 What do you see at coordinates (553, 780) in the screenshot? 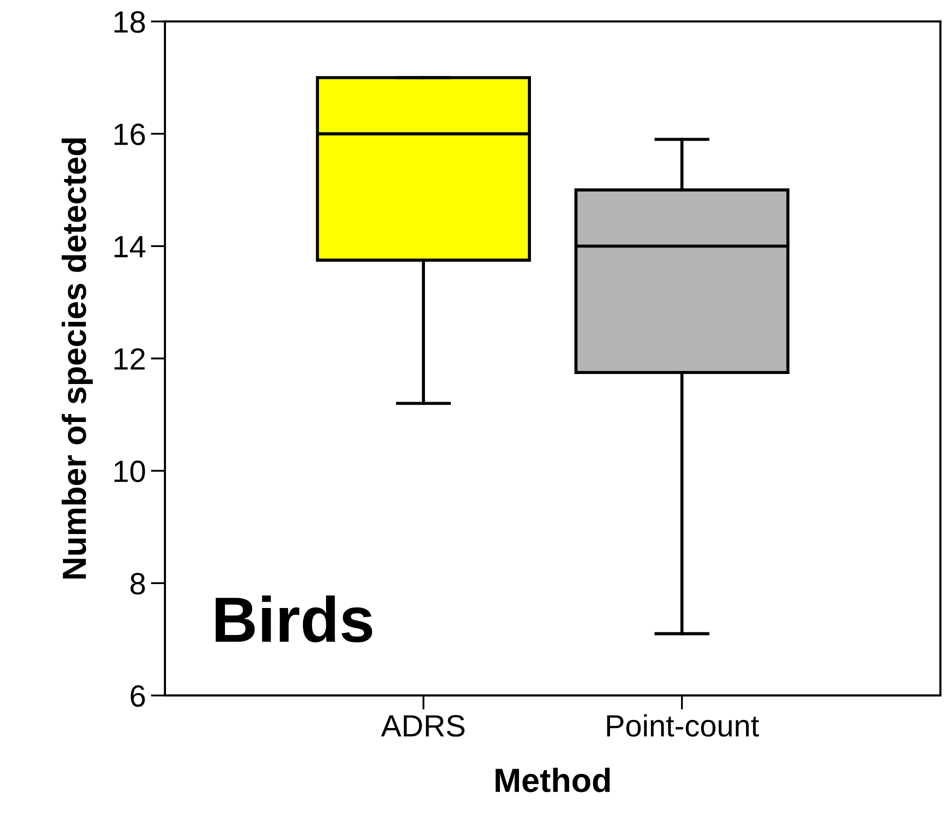
I see `x-axis-title: Method` at bounding box center [553, 780].